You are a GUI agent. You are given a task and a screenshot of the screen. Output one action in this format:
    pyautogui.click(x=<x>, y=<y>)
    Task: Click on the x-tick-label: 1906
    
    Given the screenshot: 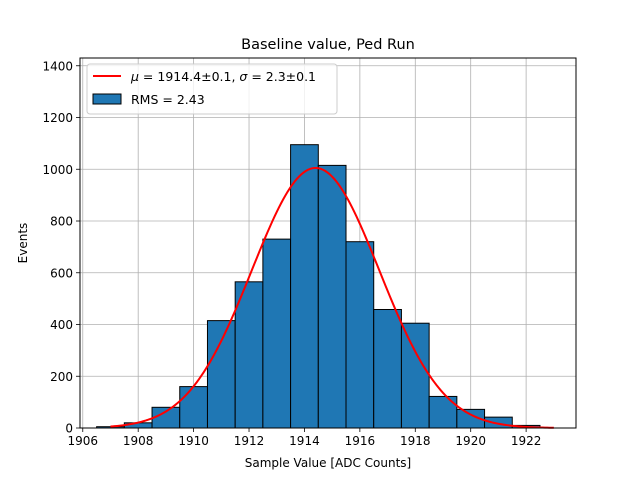 What is the action you would take?
    pyautogui.click(x=82, y=441)
    